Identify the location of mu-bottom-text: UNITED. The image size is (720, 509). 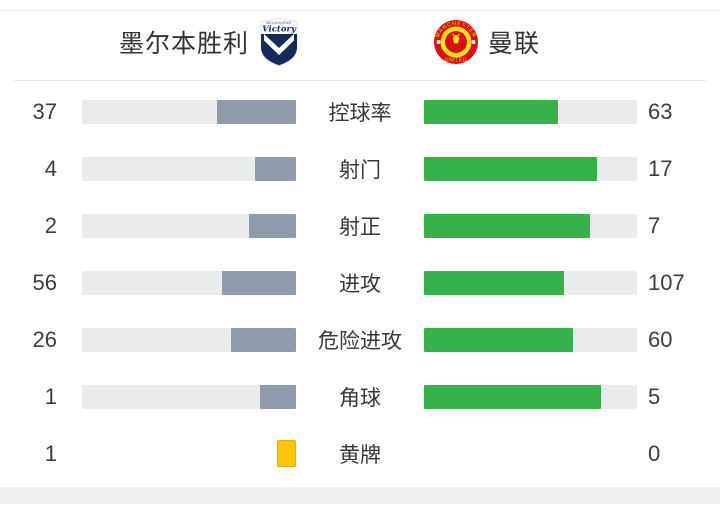
(456, 61).